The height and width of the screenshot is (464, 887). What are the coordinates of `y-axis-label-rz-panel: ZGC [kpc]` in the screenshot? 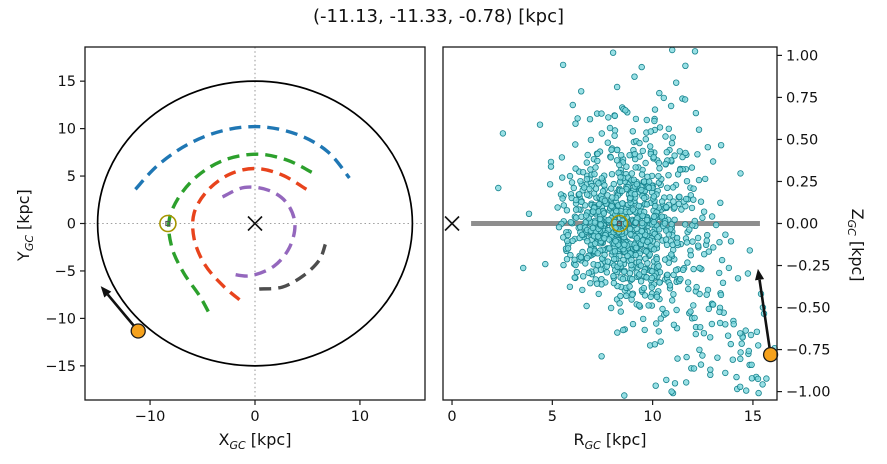 It's located at (856, 245).